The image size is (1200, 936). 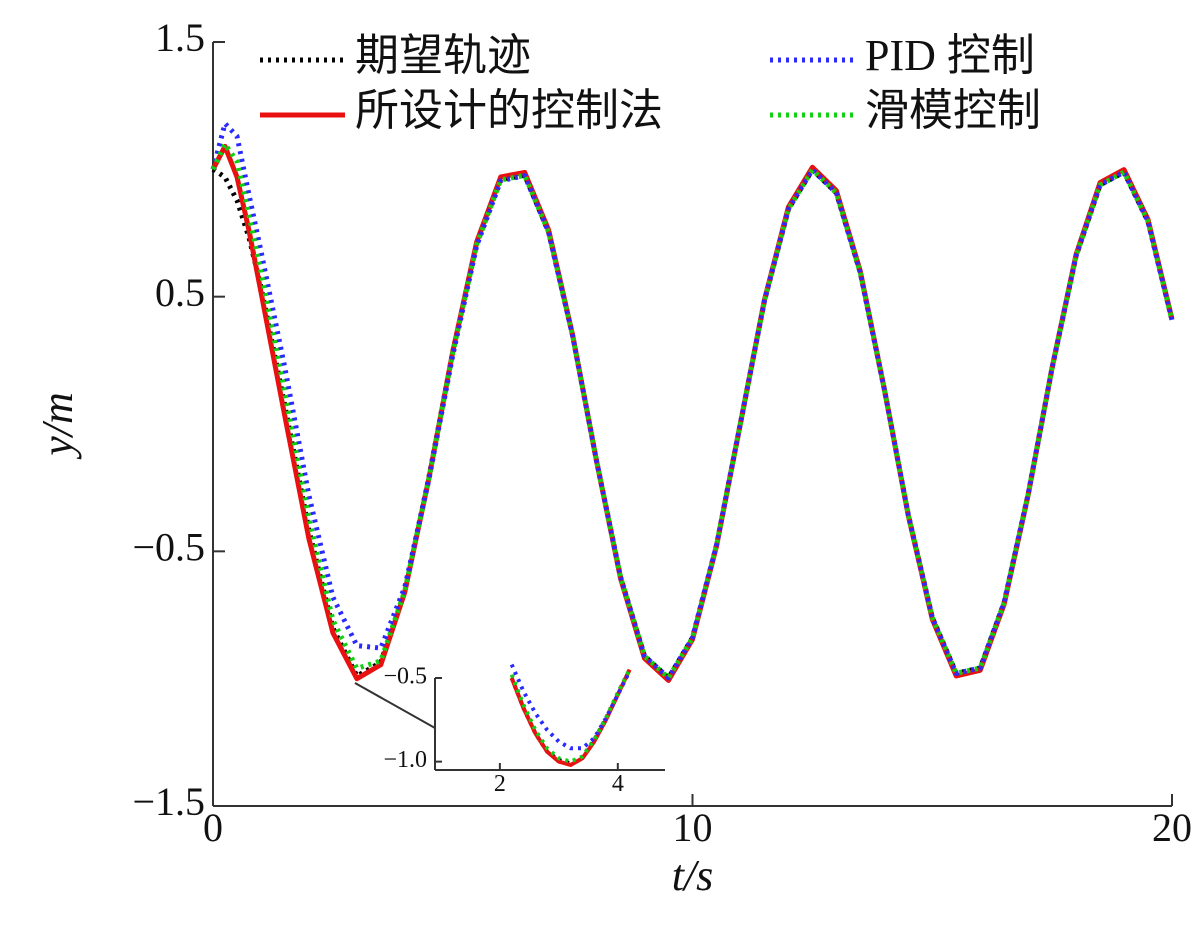 I want to click on legend-label: 所设计的控制法, so click(x=509, y=110).